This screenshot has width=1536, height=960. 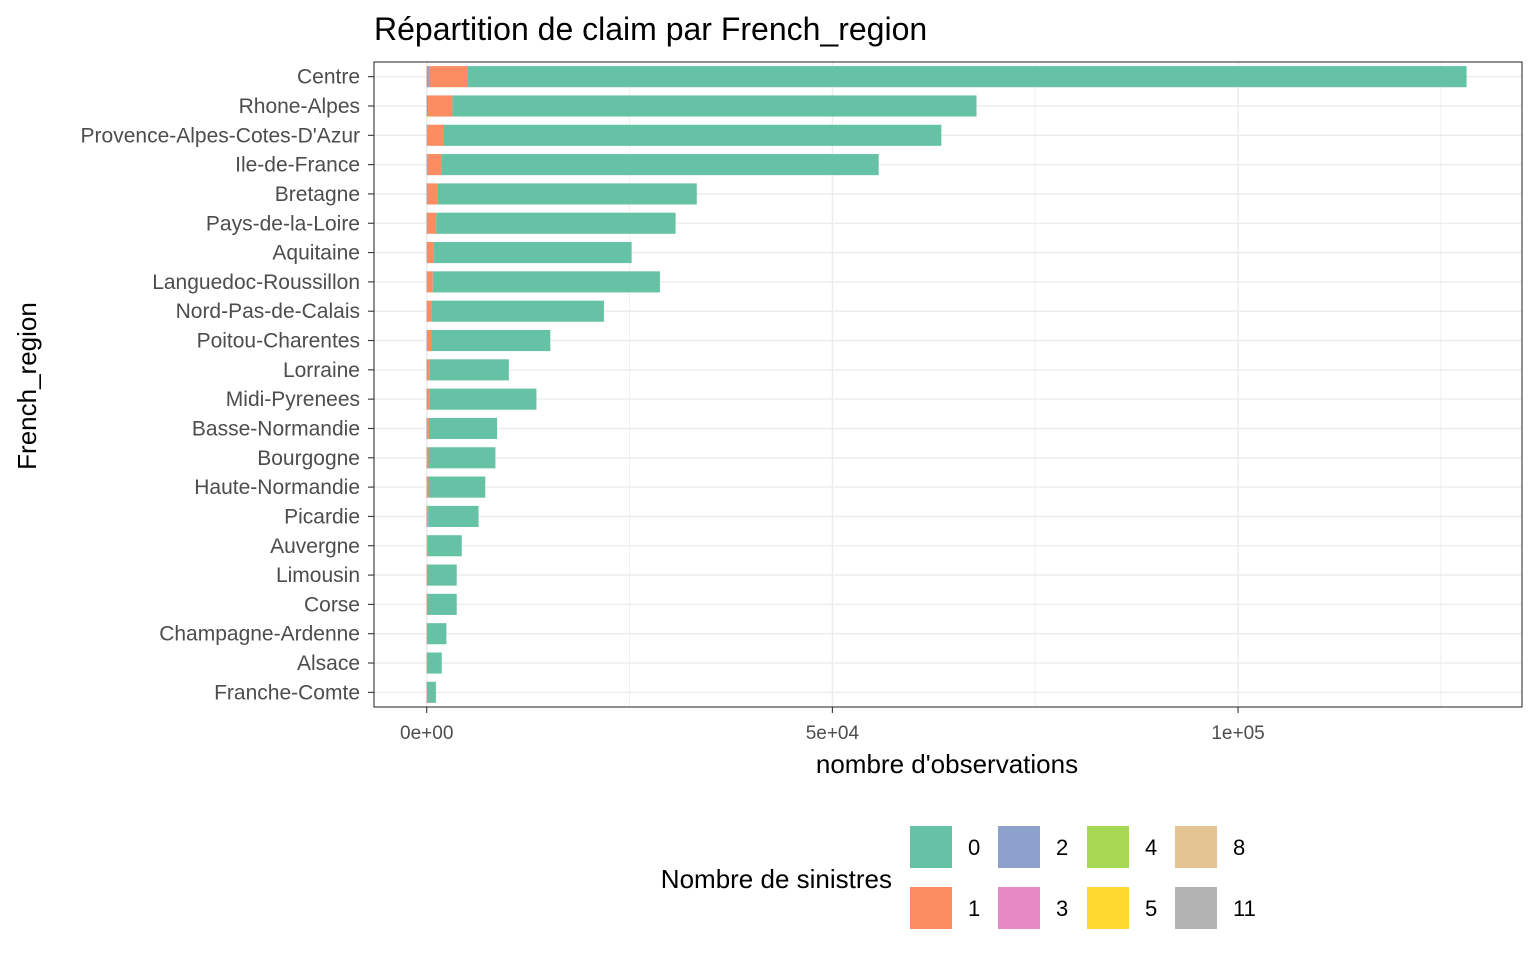 I want to click on x-axis: 0e+00 5e+04 1e+05, so click(x=832, y=725).